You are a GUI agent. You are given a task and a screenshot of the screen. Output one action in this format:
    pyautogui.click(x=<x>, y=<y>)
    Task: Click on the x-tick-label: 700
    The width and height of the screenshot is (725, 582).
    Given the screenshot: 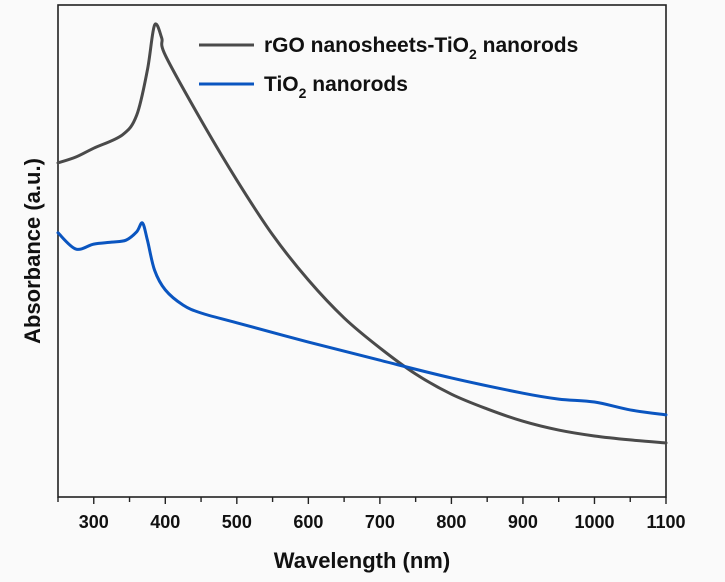 What is the action you would take?
    pyautogui.click(x=380, y=522)
    